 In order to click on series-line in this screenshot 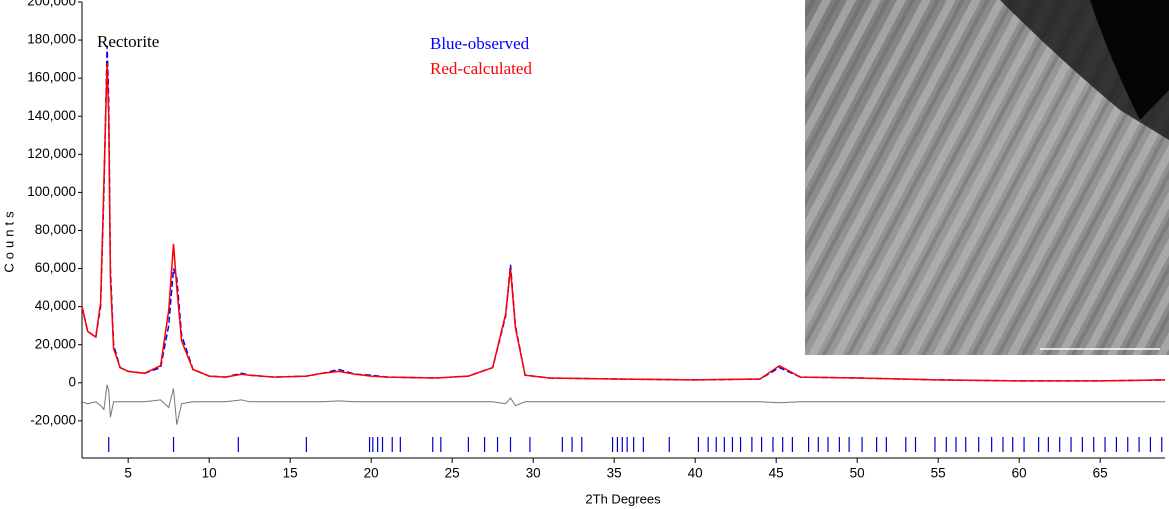, I will do `click(623, 404)`.